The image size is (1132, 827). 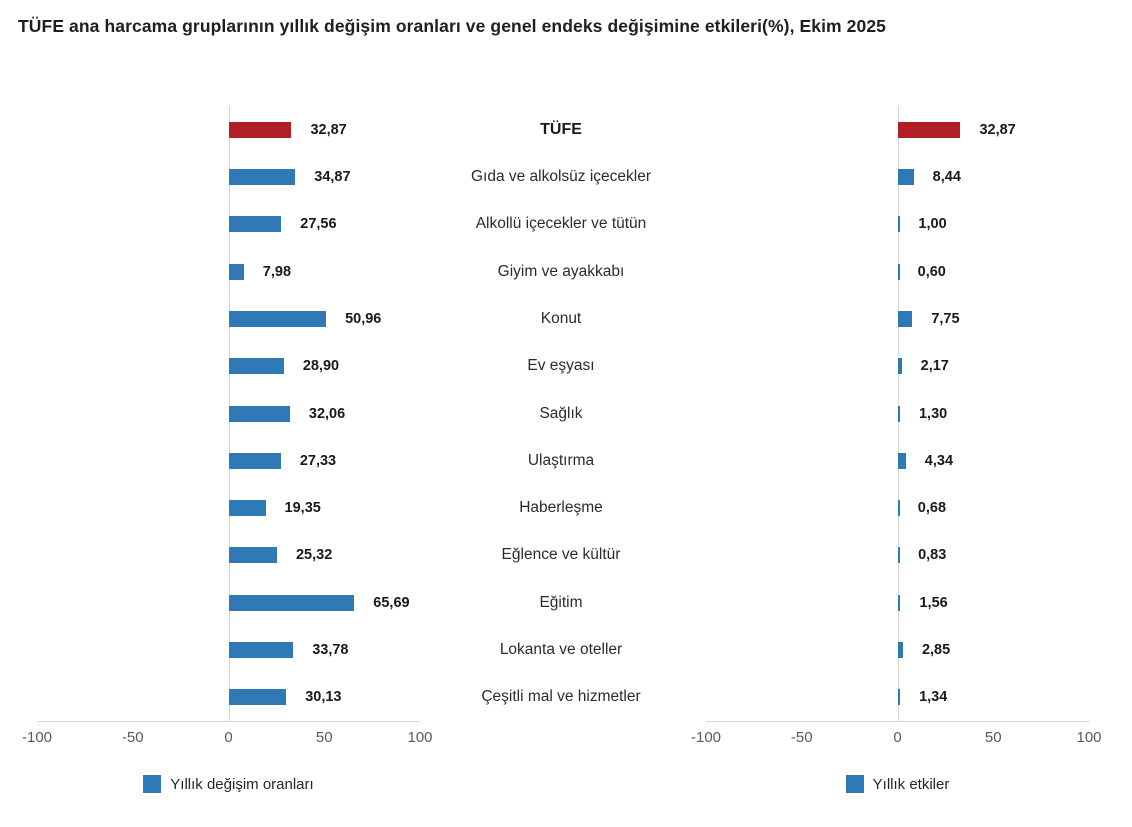 What do you see at coordinates (318, 224) in the screenshot?
I see `bar-value-label: 27,56` at bounding box center [318, 224].